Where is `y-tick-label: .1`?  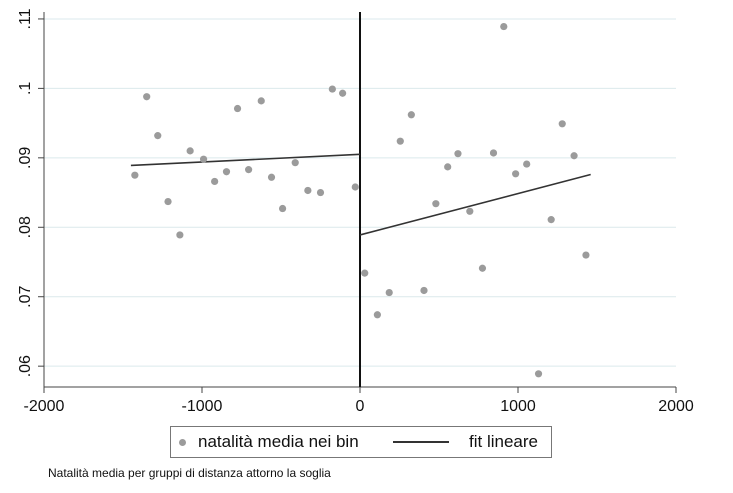
y-tick-label: .1 is located at coordinates (25, 88).